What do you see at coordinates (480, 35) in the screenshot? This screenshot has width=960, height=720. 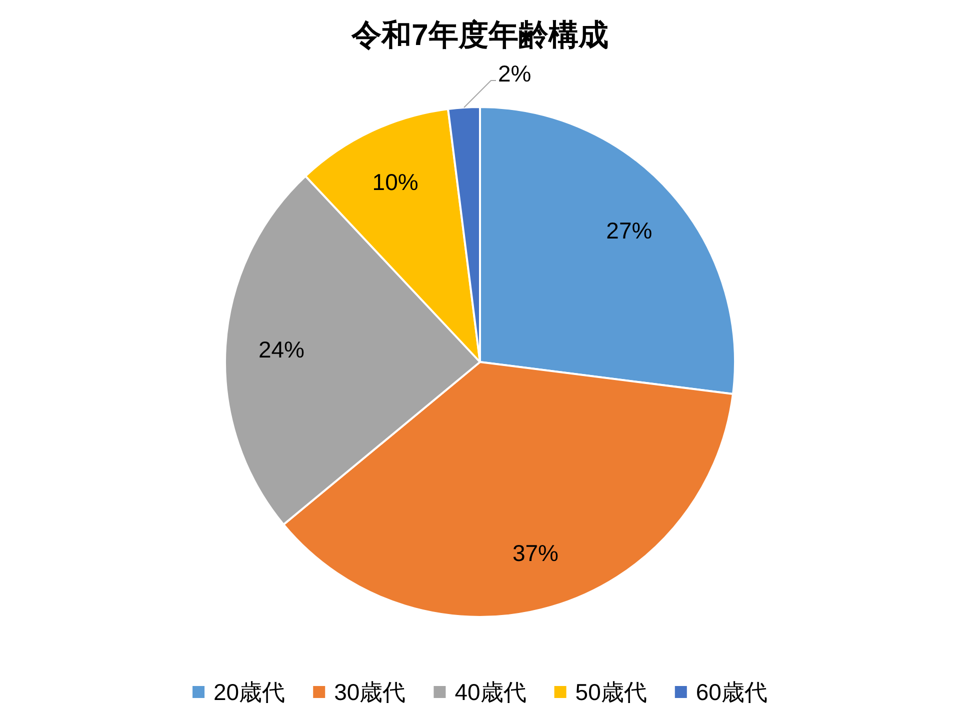 I see `title: 令和7年度年齢構成` at bounding box center [480, 35].